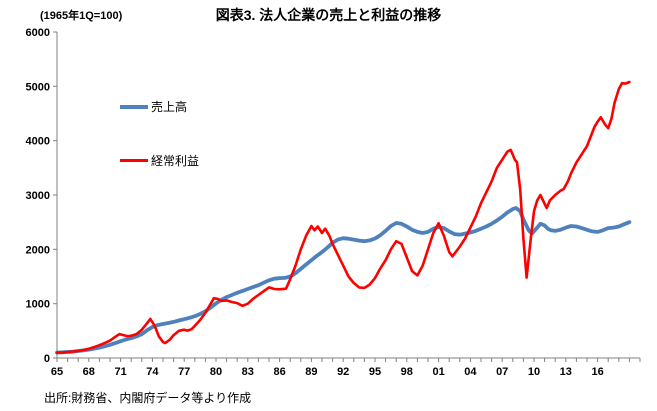  I want to click on svg-text: 80, so click(216, 372).